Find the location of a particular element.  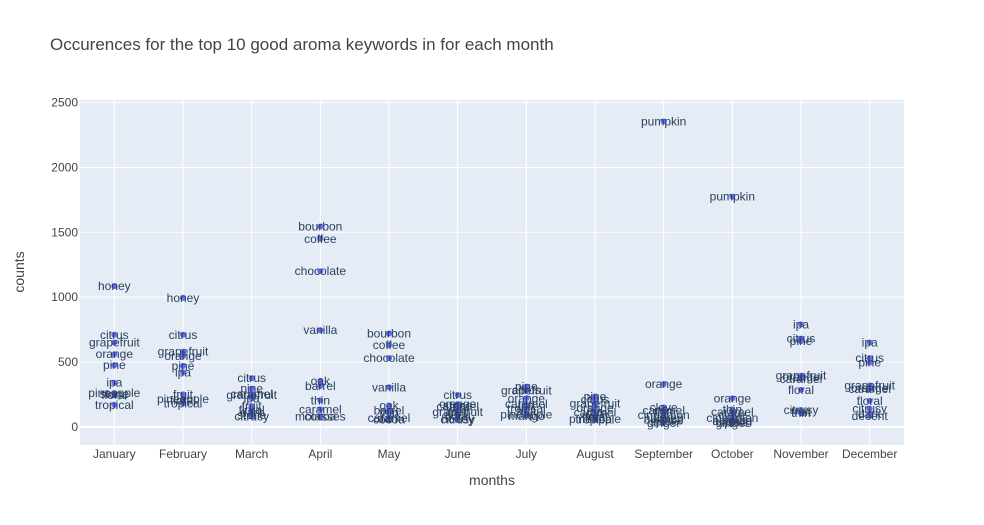

data-label: cinnamon is located at coordinates (732, 418).